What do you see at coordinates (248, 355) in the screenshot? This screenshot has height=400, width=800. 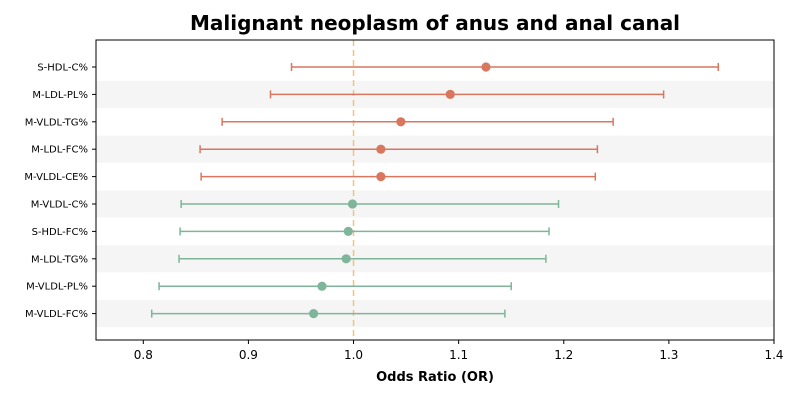 I see `x-tick-label: 0.9` at bounding box center [248, 355].